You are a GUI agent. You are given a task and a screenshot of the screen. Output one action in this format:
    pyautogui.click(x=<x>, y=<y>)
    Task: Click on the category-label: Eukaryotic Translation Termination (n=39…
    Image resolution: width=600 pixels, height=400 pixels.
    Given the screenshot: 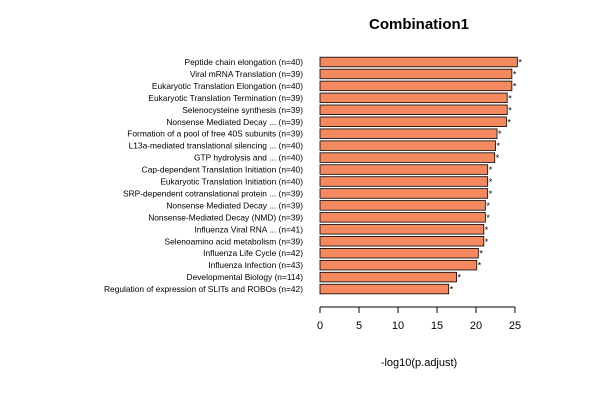 What is the action you would take?
    pyautogui.click(x=225, y=98)
    